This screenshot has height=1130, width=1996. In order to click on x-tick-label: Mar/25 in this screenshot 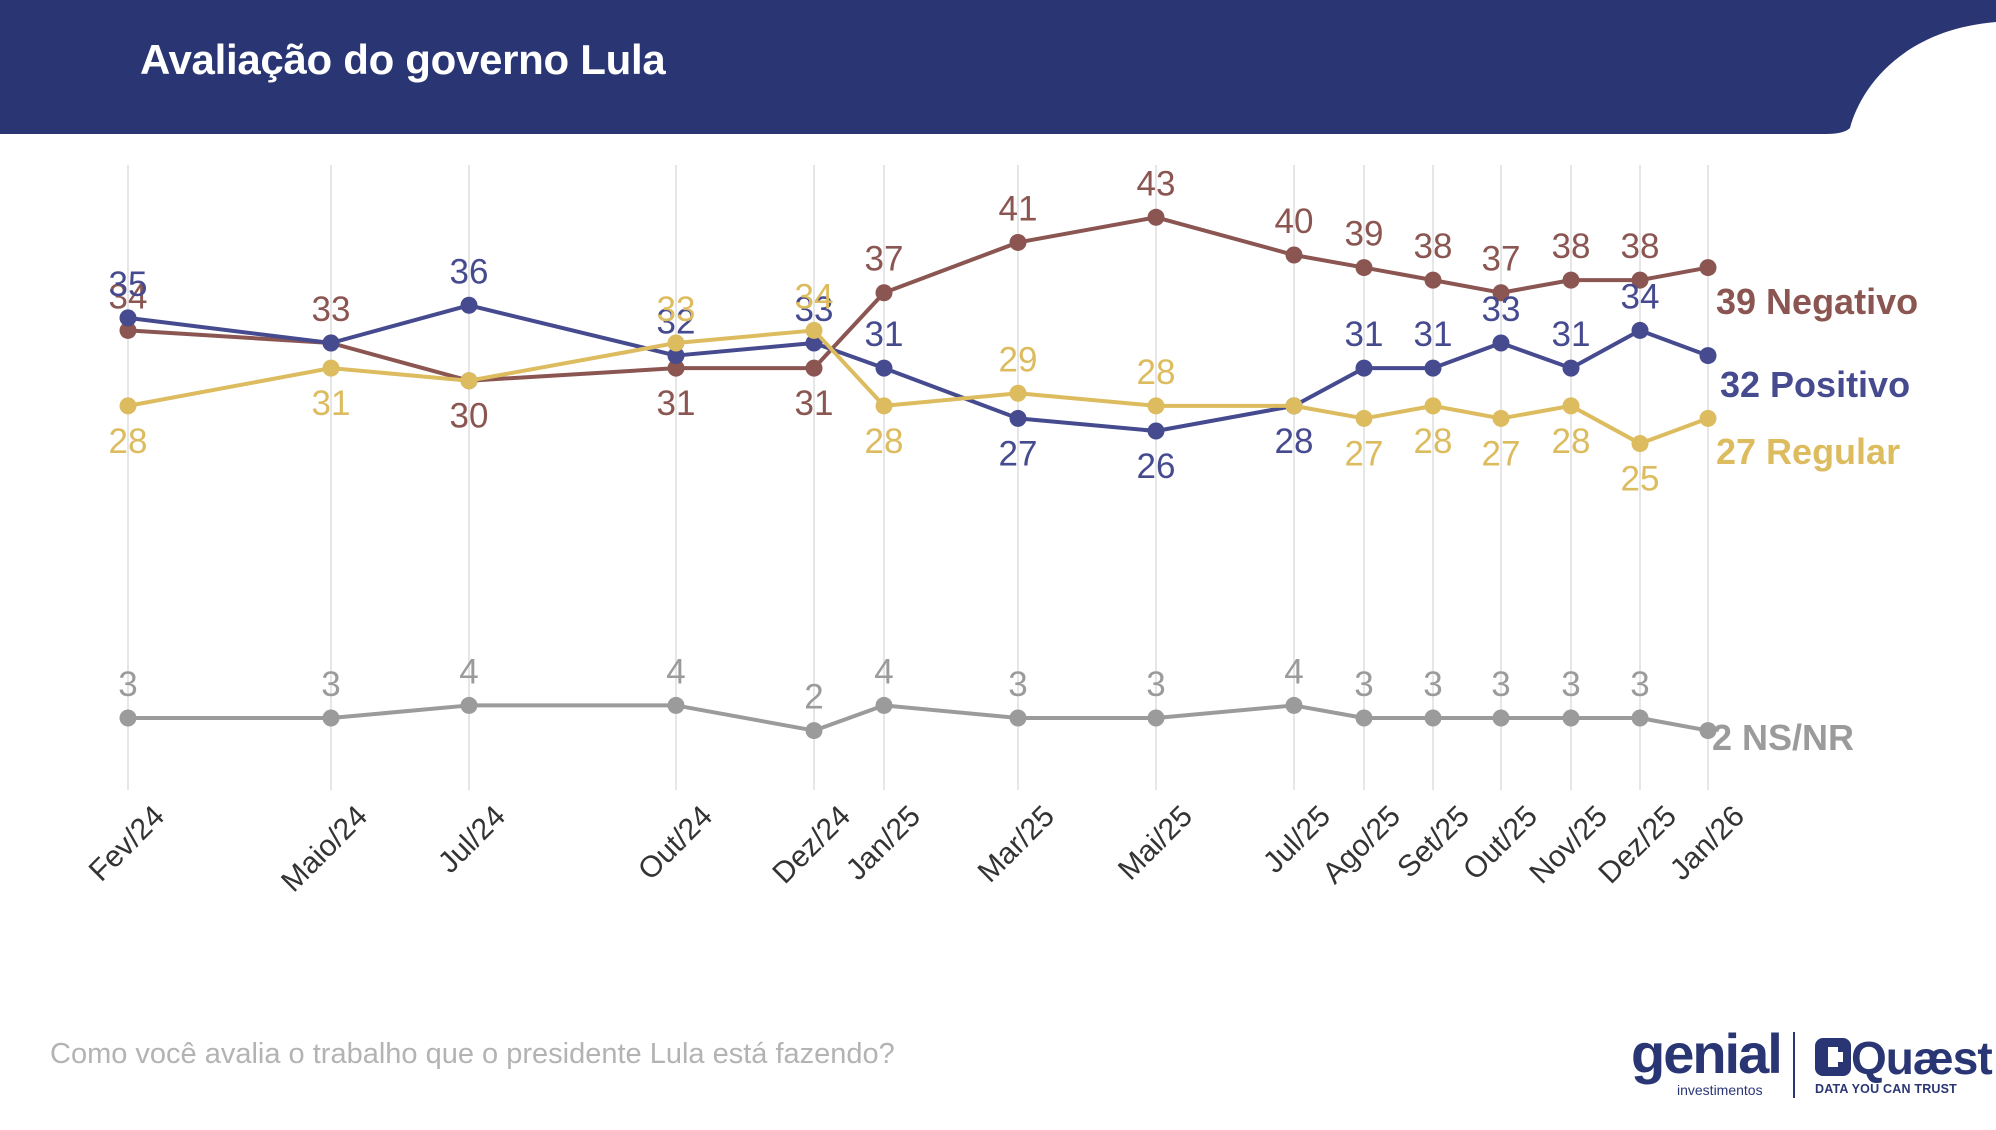, I will do `click(1016, 844)`.